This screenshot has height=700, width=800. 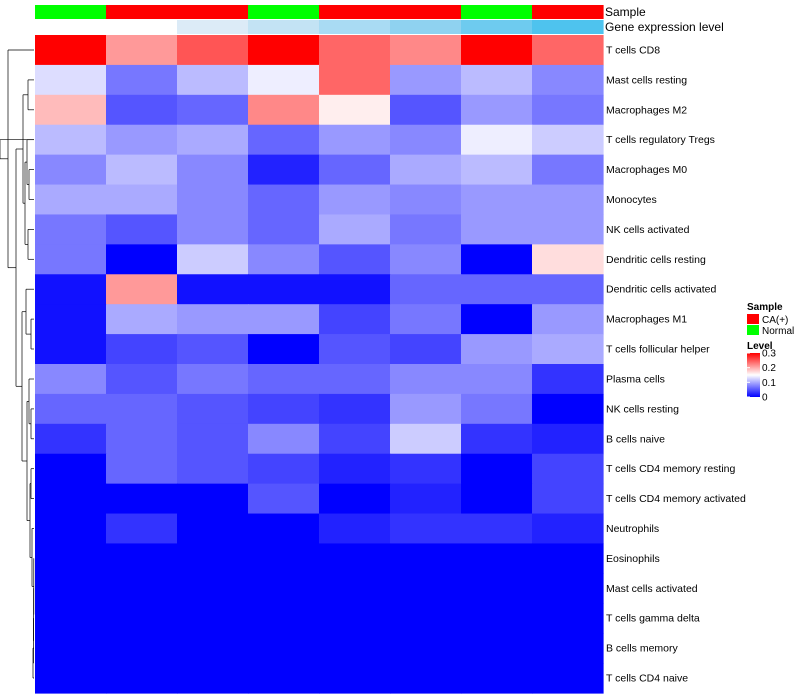 I want to click on legend-level-ticks: 0.3 0.2 0.1 0, so click(x=761, y=376).